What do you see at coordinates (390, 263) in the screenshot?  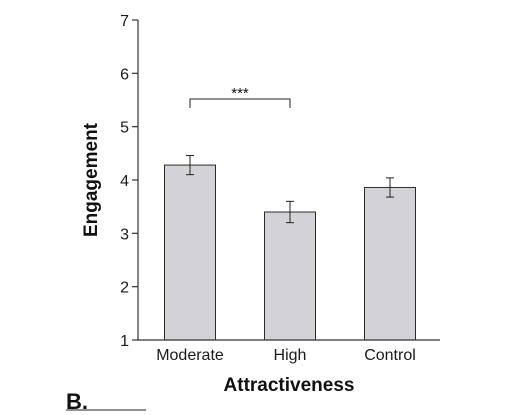 I see `bar-control` at bounding box center [390, 263].